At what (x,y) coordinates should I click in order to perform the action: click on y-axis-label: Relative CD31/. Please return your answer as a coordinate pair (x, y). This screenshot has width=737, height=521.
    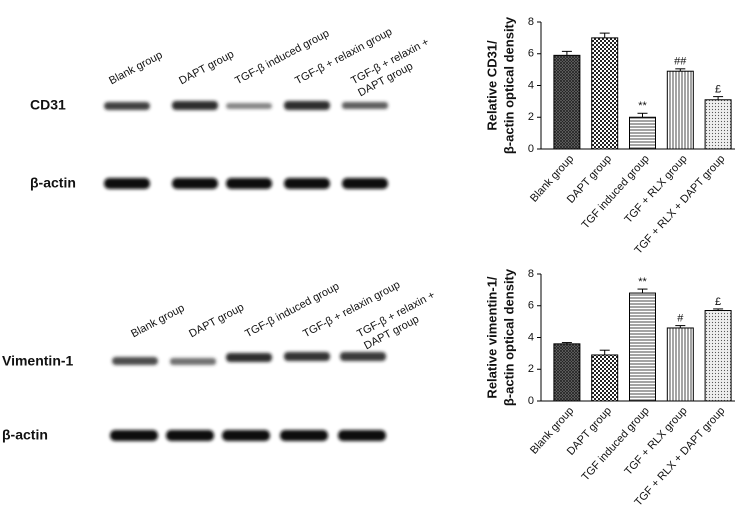
    Looking at the image, I should click on (491, 85).